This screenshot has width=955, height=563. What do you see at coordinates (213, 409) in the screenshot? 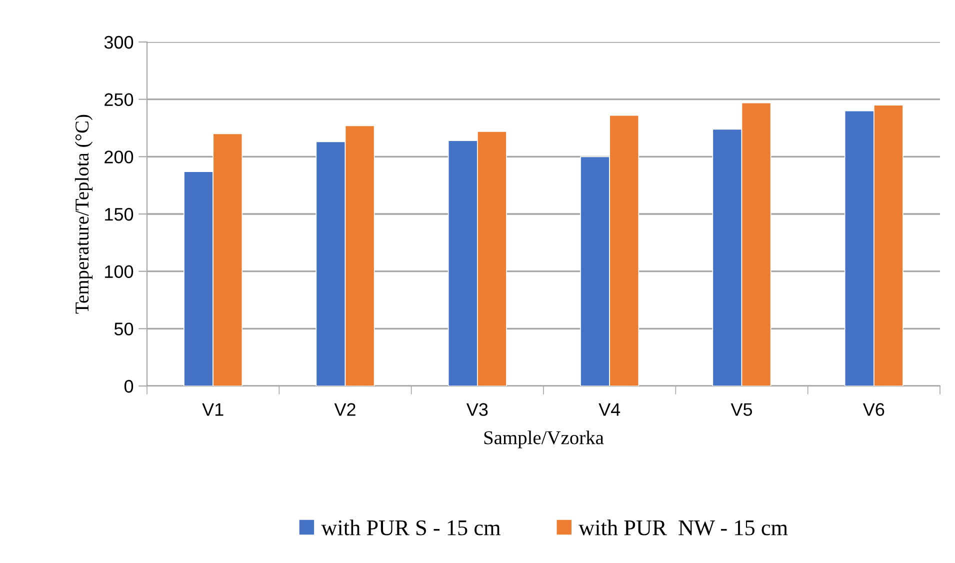
I see `x-tick-label: V1` at bounding box center [213, 409].